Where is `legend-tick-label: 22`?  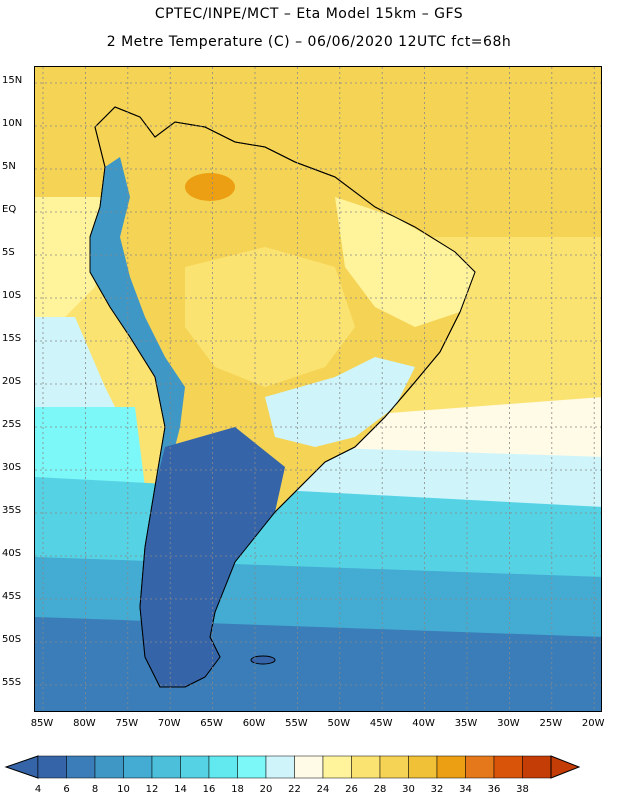 legend-tick-label: 22 is located at coordinates (294, 789).